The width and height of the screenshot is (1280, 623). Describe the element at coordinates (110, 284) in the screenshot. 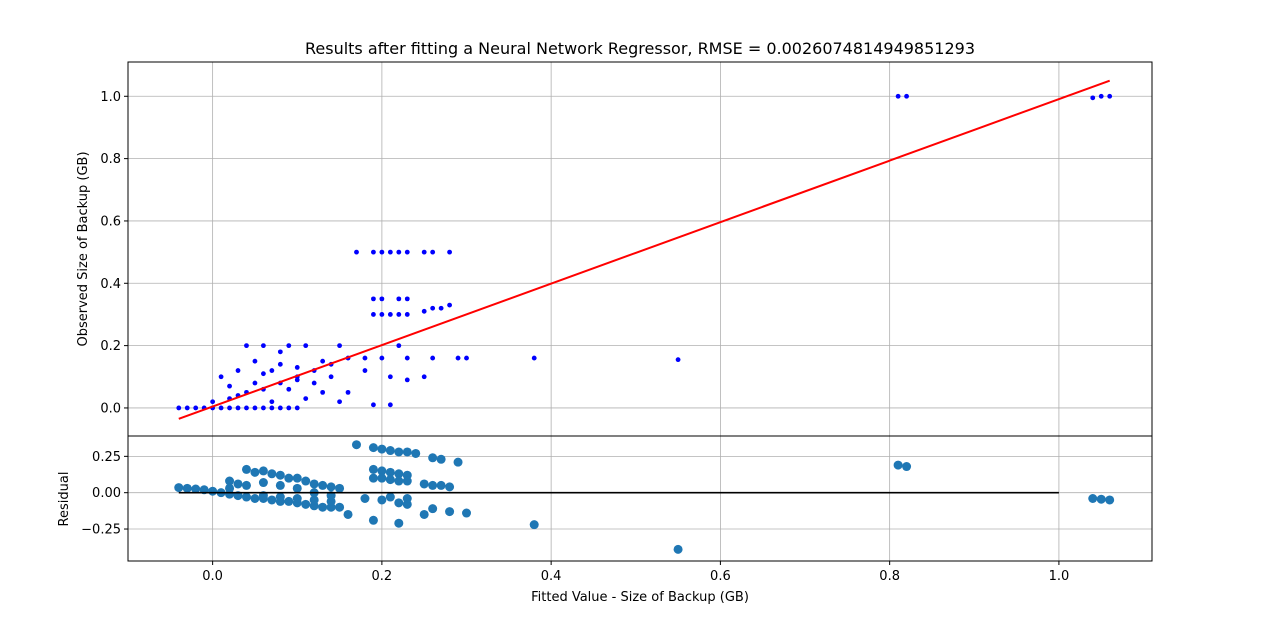

I see `top-y-tick-label: 0.4` at that location.